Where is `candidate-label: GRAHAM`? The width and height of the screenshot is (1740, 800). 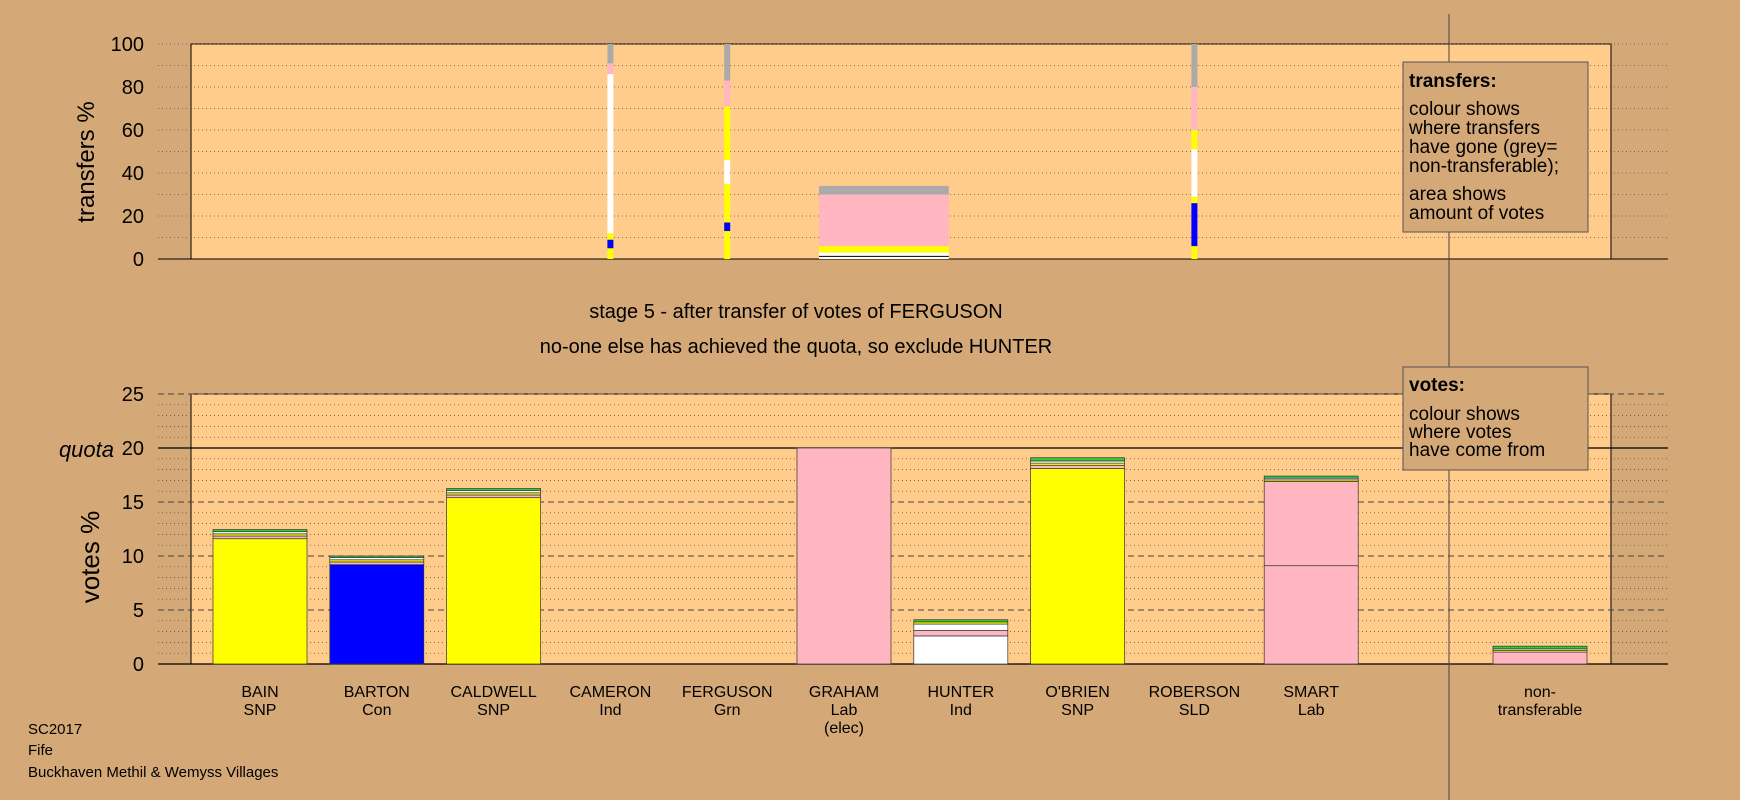 candidate-label: GRAHAM is located at coordinates (844, 692).